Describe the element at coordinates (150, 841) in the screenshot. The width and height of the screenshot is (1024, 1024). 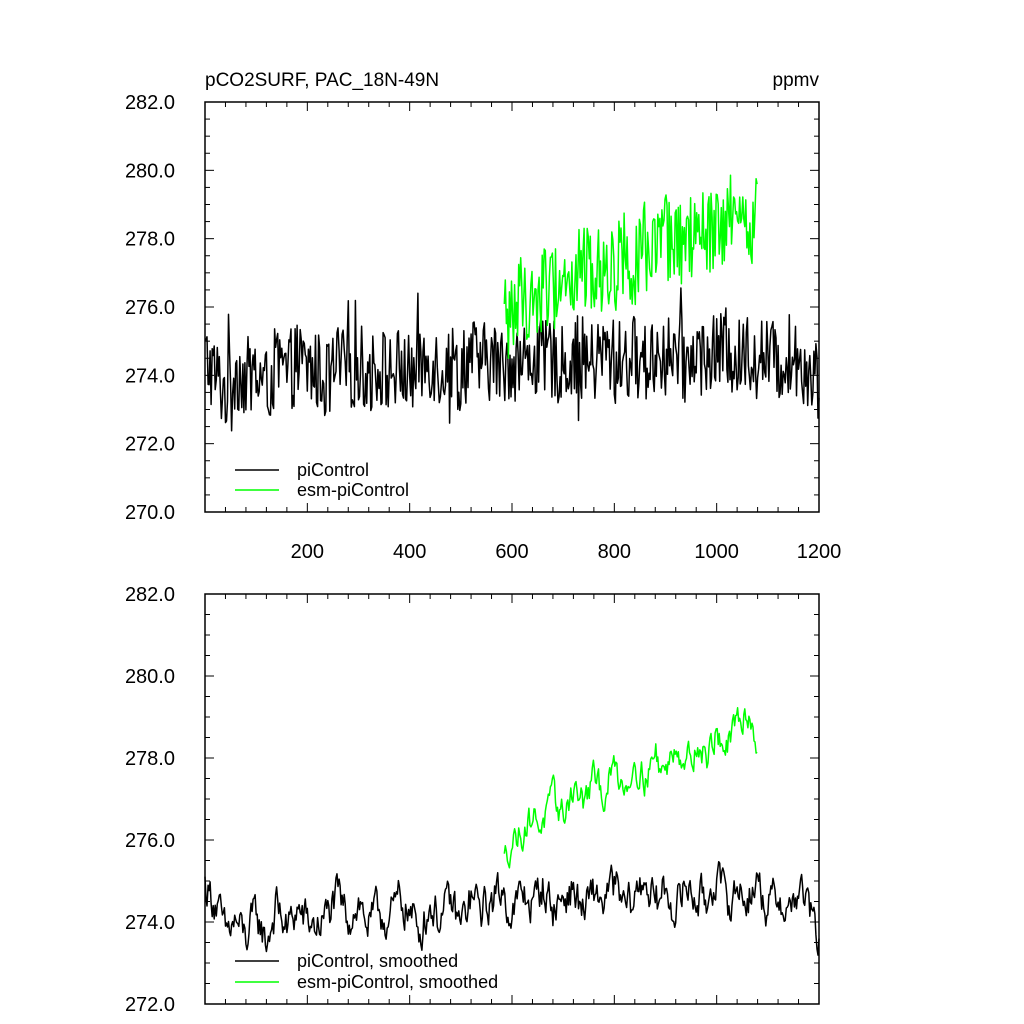
I see `bottom-y-tick-label: 276.0` at that location.